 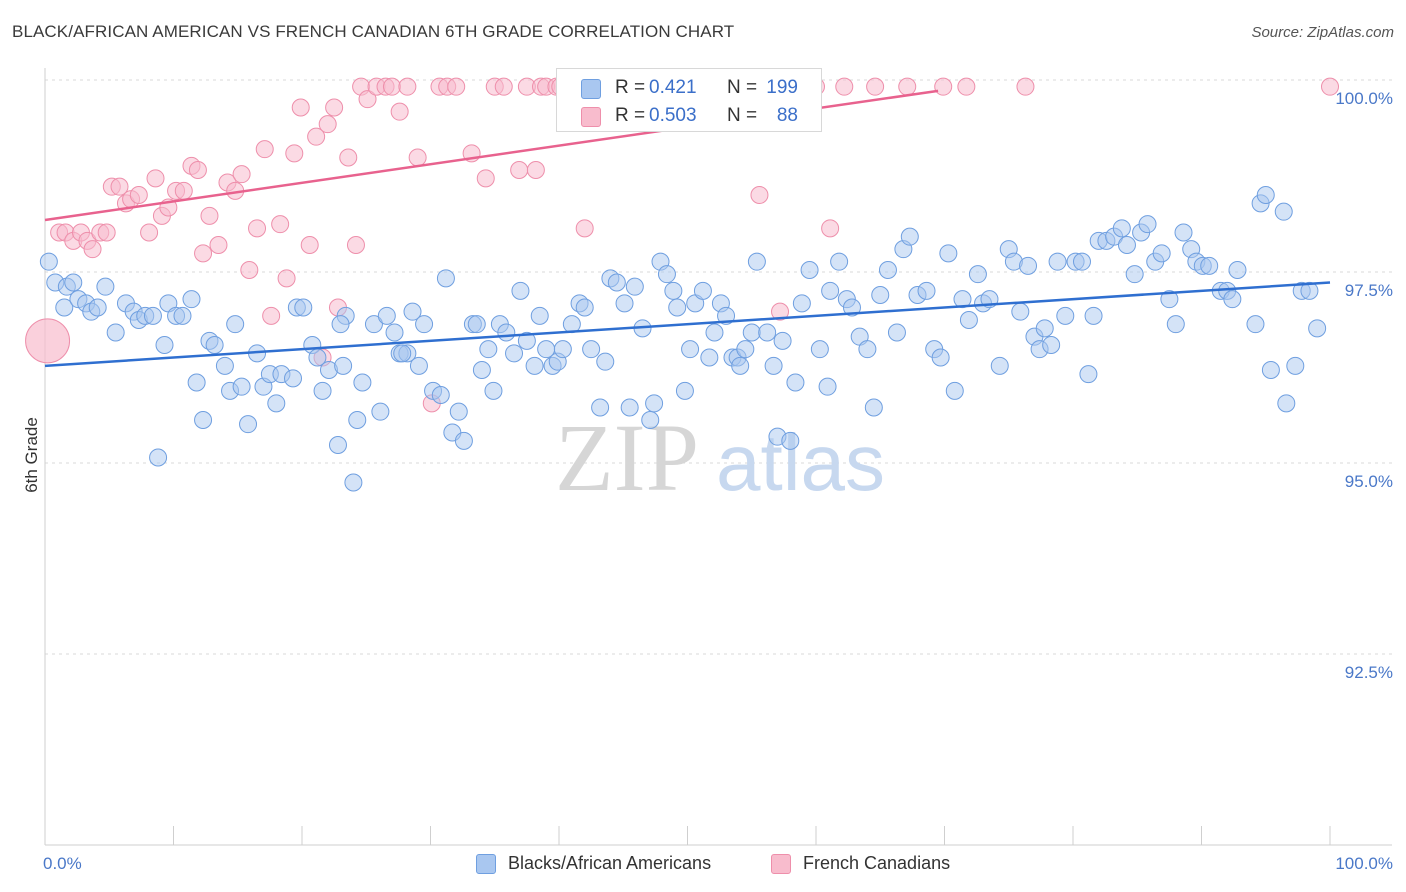 I want to click on stats-row-french: R = 0.503 N = 88, so click(x=689, y=116).